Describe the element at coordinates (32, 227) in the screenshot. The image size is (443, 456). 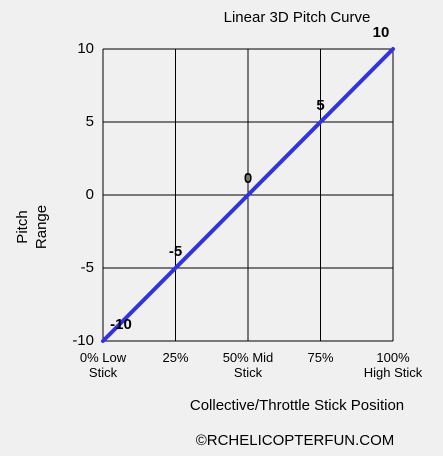
I see `y-axis-title: Pitch Range` at that location.